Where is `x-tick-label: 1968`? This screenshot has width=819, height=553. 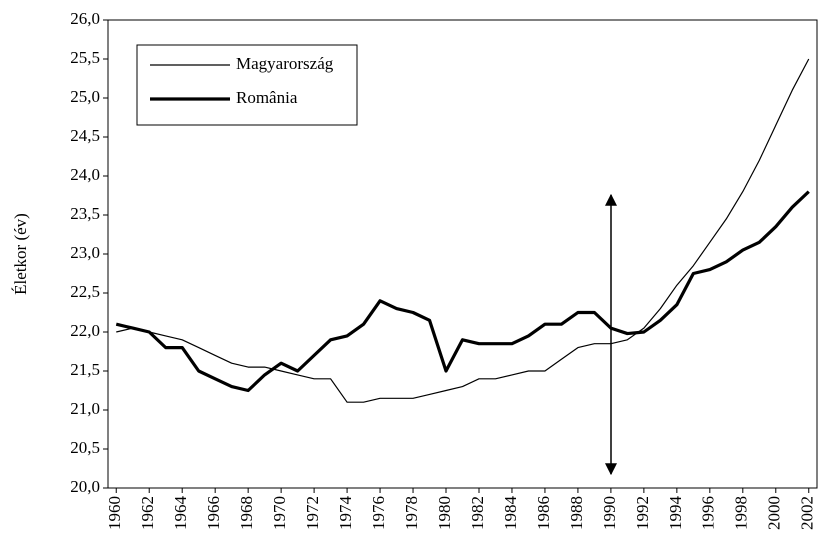
x-tick-label: 1968 is located at coordinates (246, 513).